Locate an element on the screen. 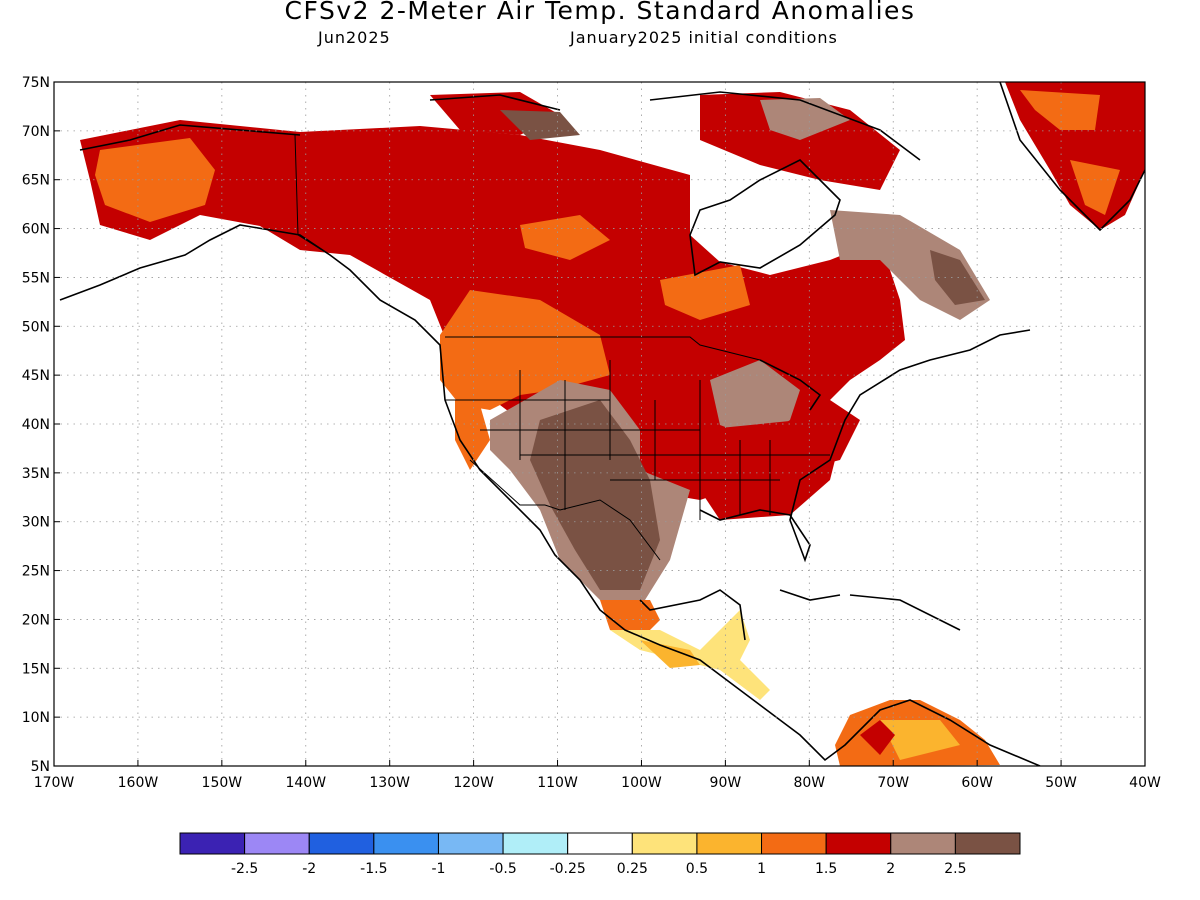 The width and height of the screenshot is (1200, 900). lat-label: 40N is located at coordinates (36, 425).